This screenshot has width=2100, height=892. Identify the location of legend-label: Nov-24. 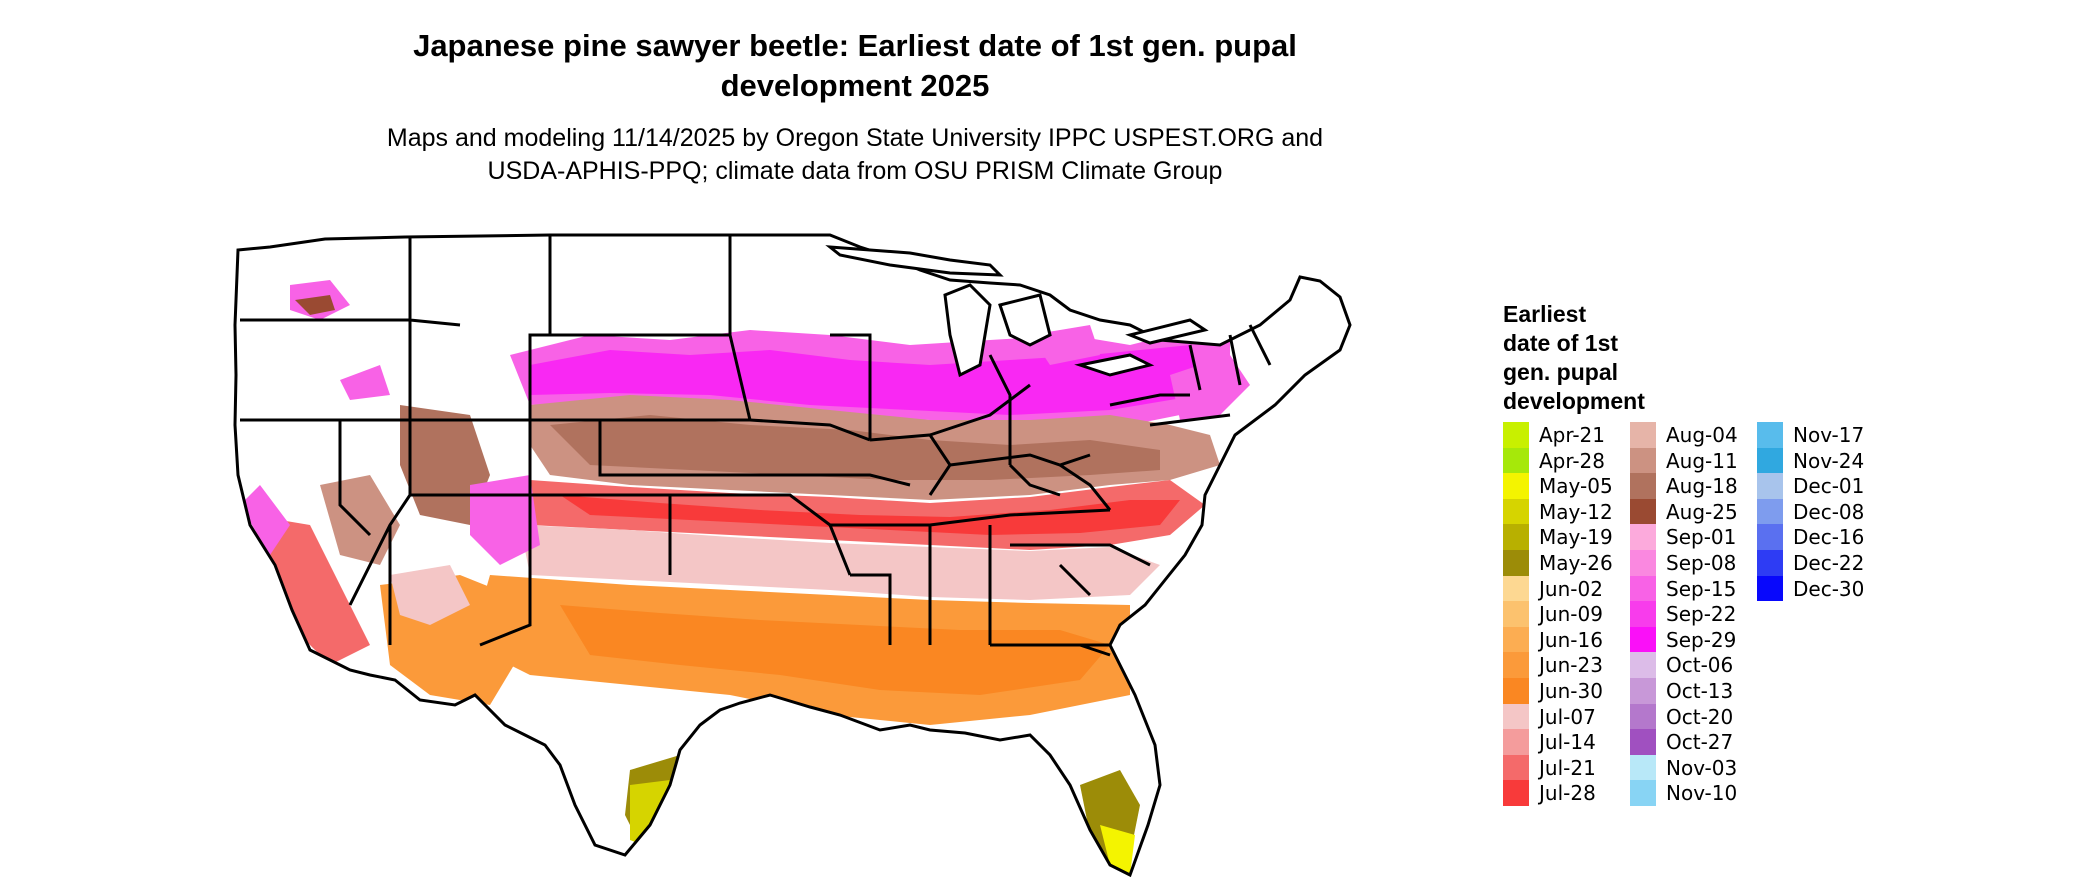
(1829, 460).